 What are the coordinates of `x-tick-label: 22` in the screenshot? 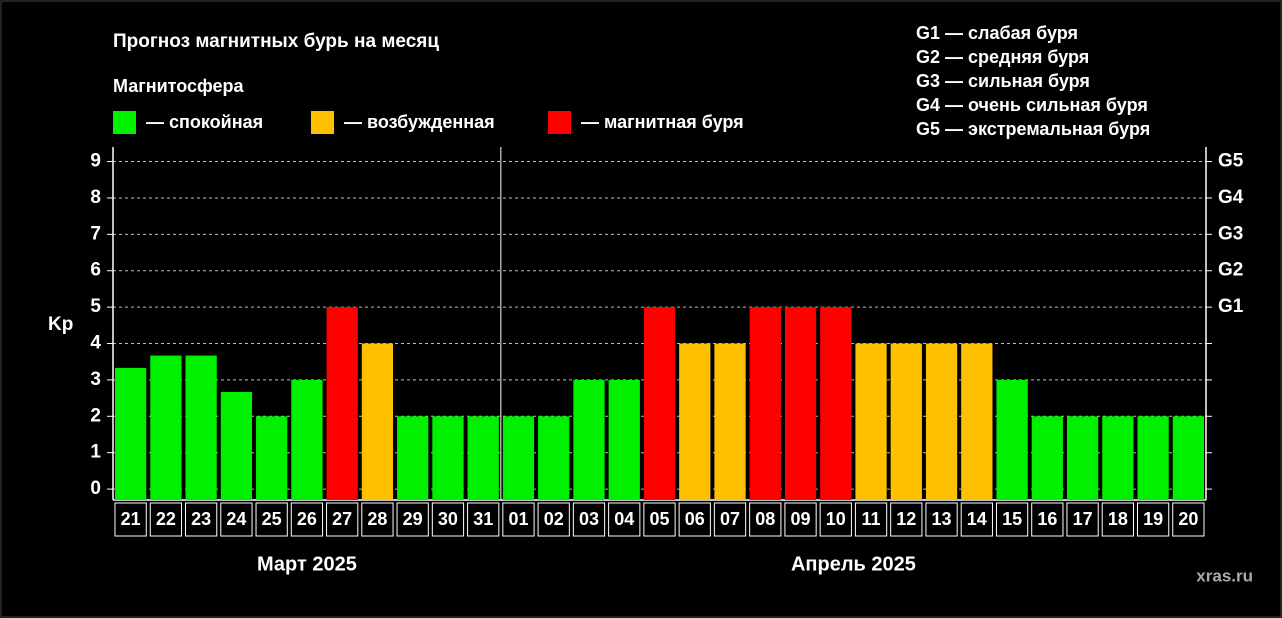 It's located at (166, 519).